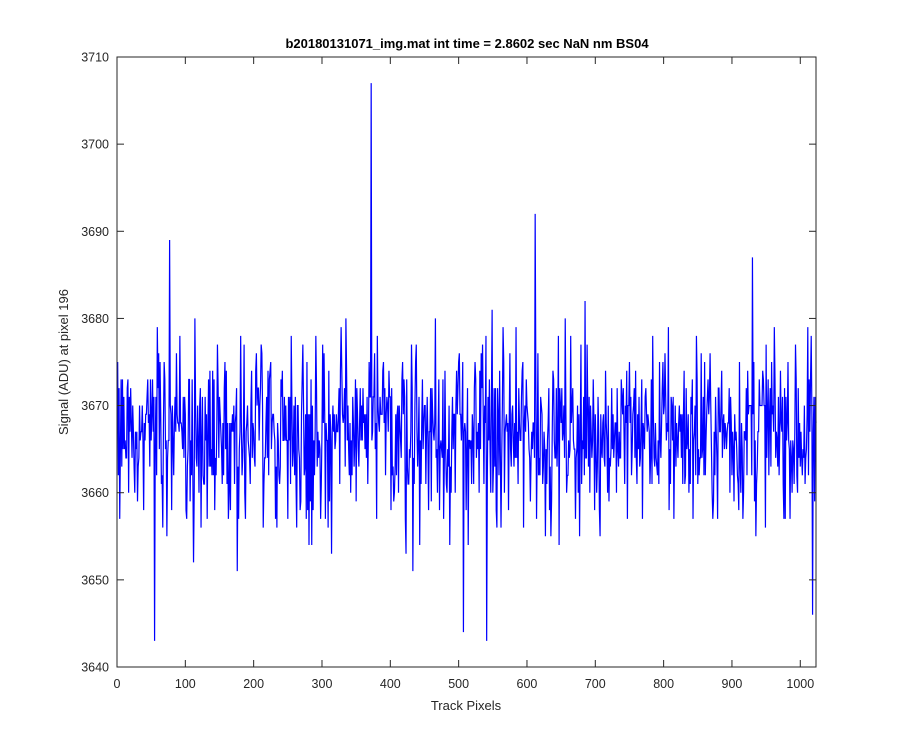 The image size is (900, 750). I want to click on x-tick-label: 600, so click(527, 684).